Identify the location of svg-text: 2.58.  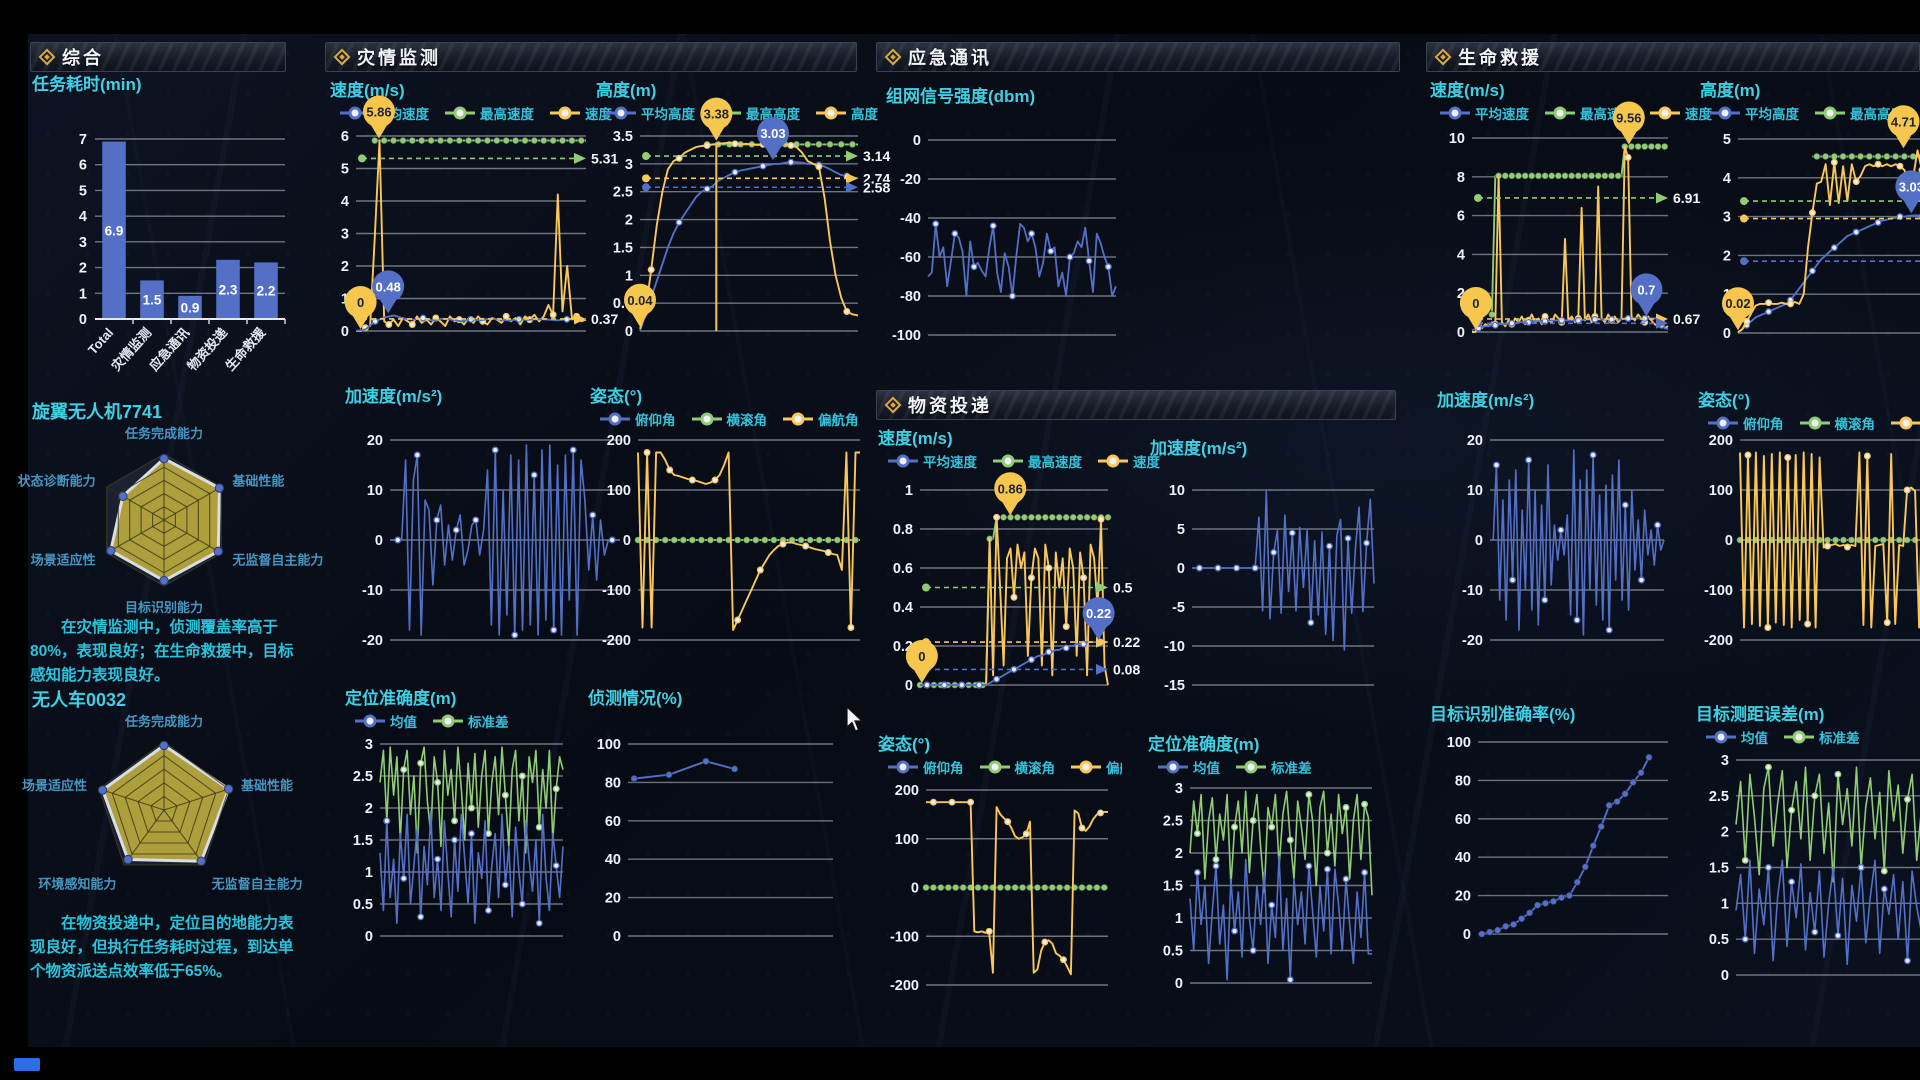
(876, 187).